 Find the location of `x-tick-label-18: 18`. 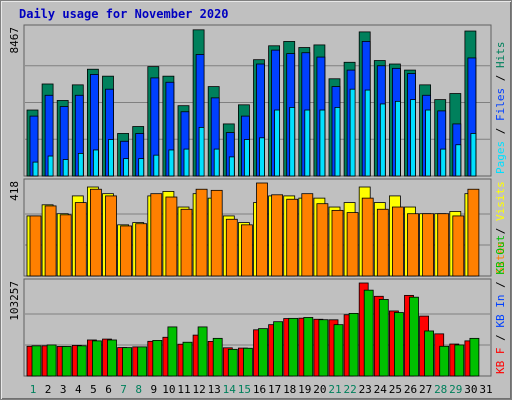

x-tick-label-18: 18 is located at coordinates (289, 389).